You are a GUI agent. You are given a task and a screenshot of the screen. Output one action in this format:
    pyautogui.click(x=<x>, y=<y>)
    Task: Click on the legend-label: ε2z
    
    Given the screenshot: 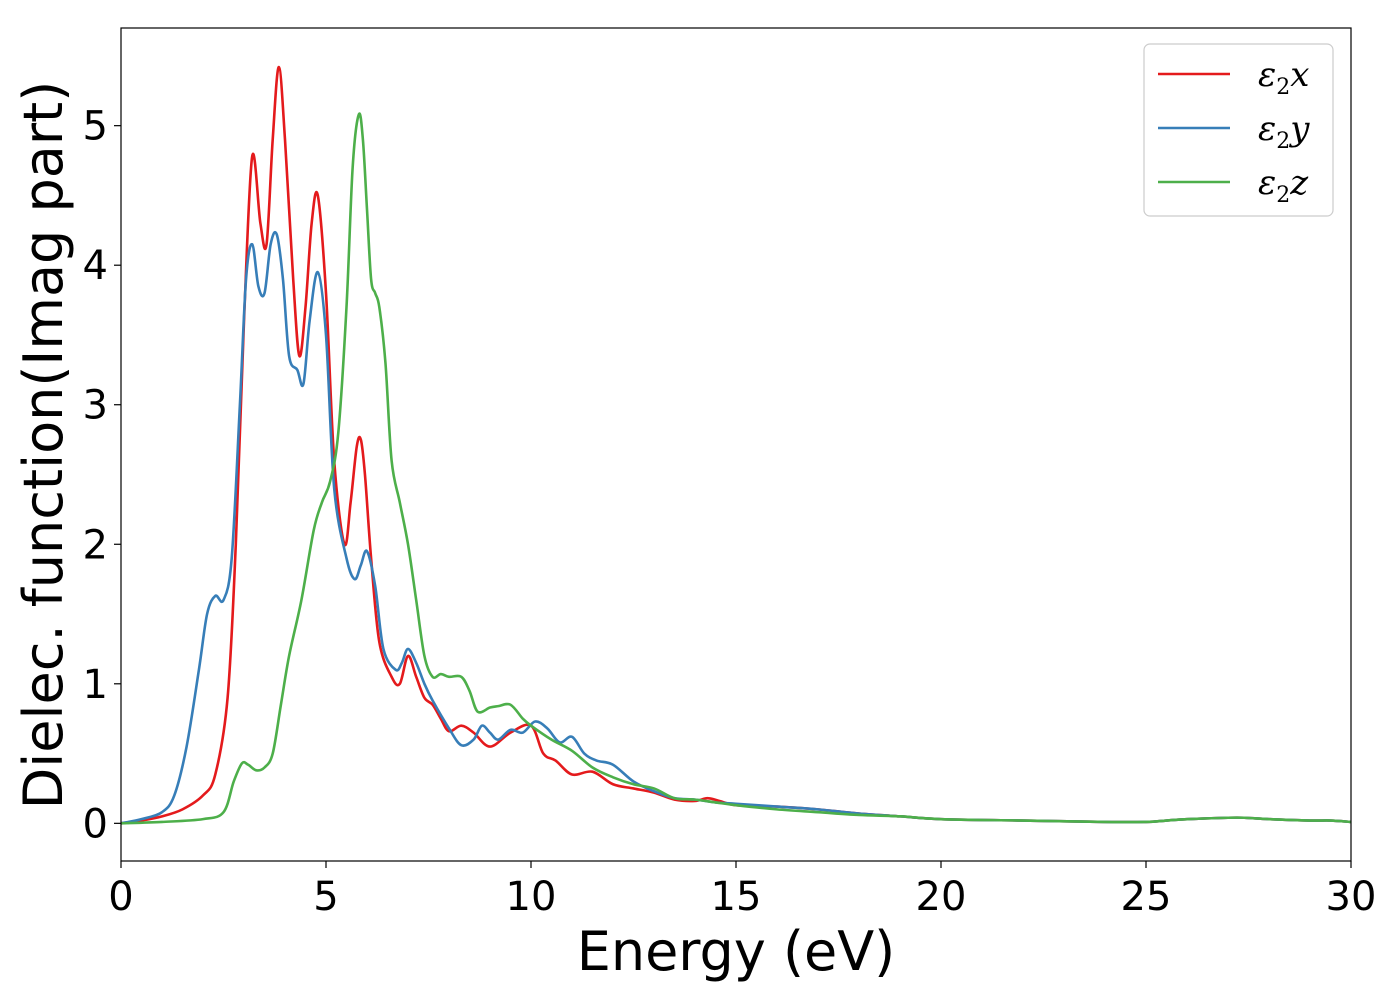 What is the action you would take?
    pyautogui.click(x=1283, y=185)
    